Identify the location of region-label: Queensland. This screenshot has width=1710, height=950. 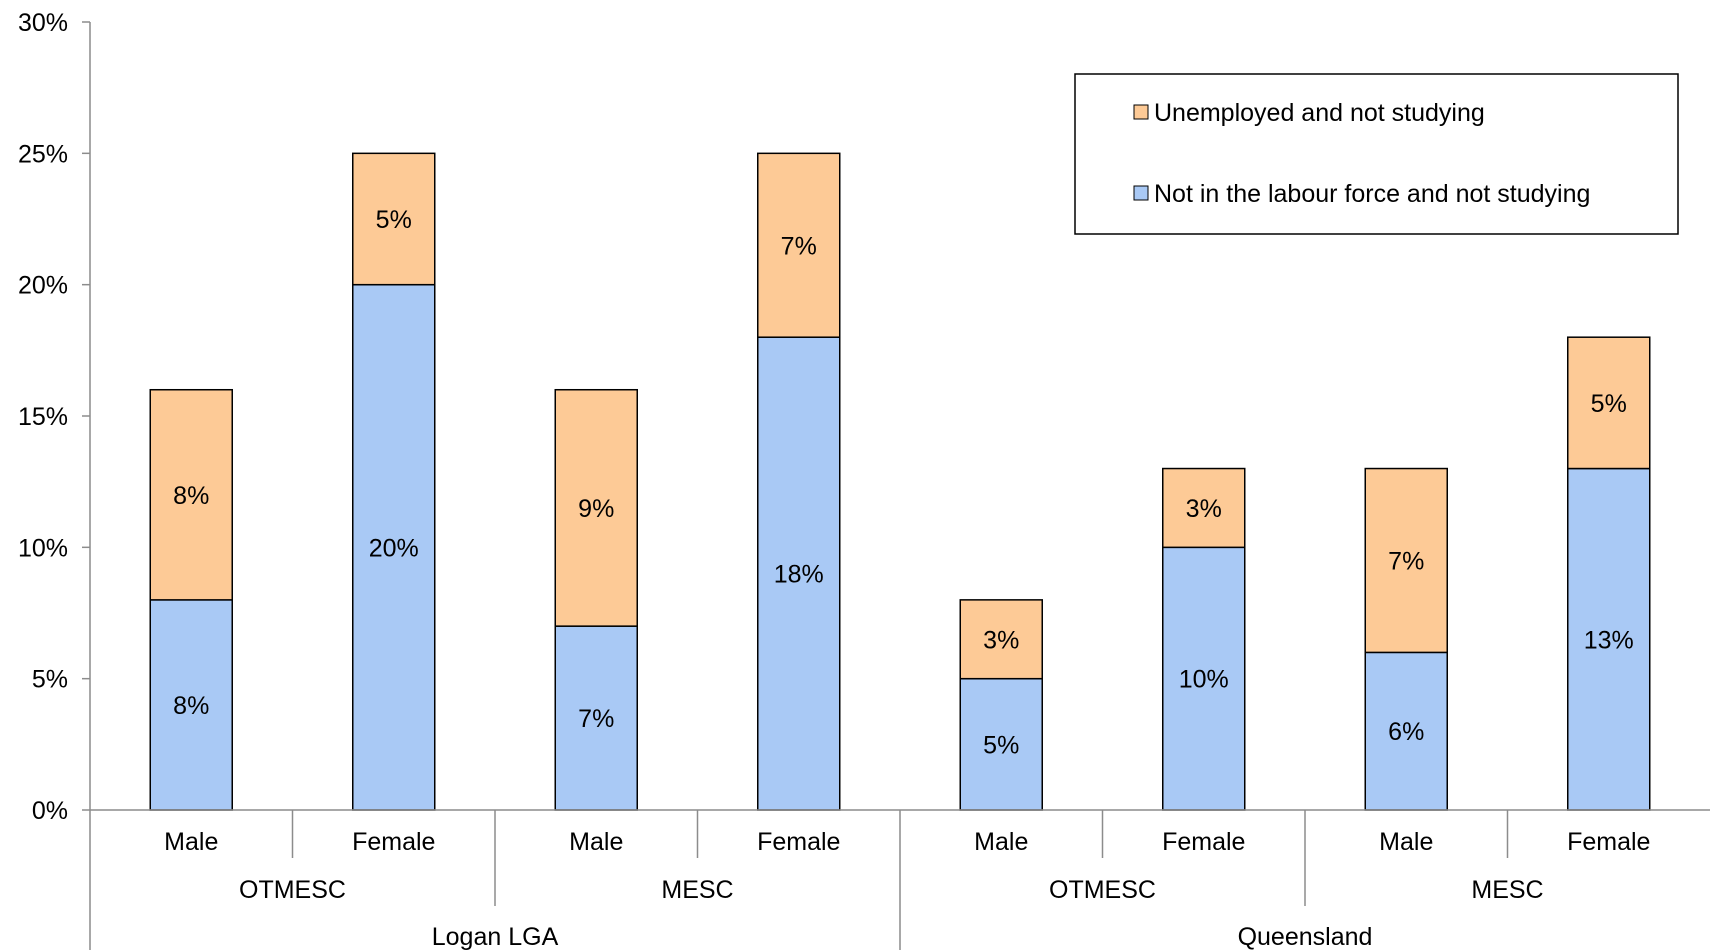
(1305, 936).